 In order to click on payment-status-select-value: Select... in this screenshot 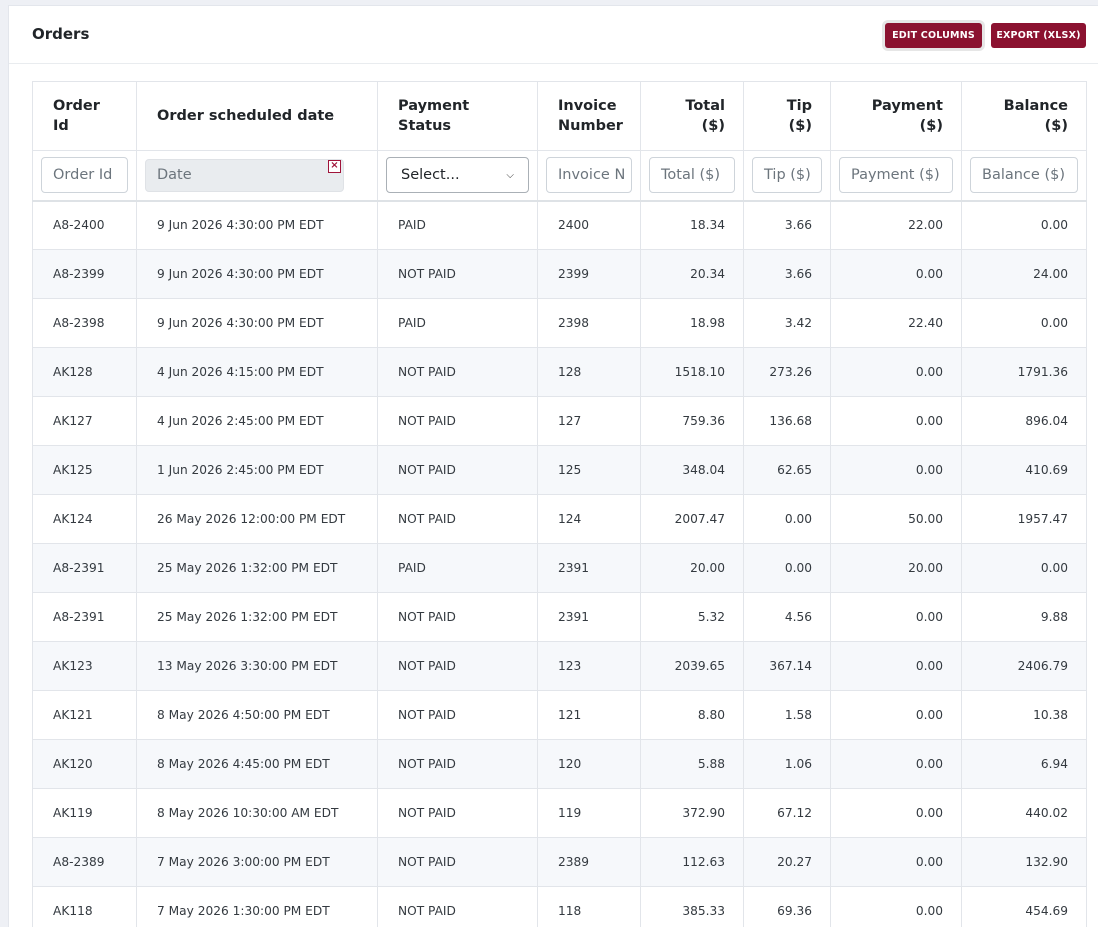, I will do `click(430, 175)`.